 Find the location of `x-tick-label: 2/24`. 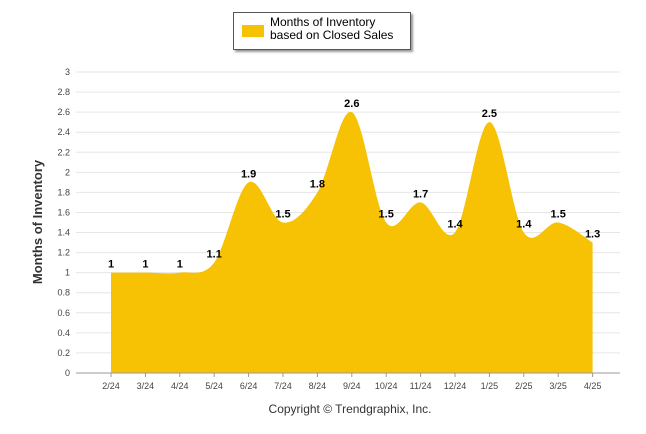

x-tick-label: 2/24 is located at coordinates (111, 386).